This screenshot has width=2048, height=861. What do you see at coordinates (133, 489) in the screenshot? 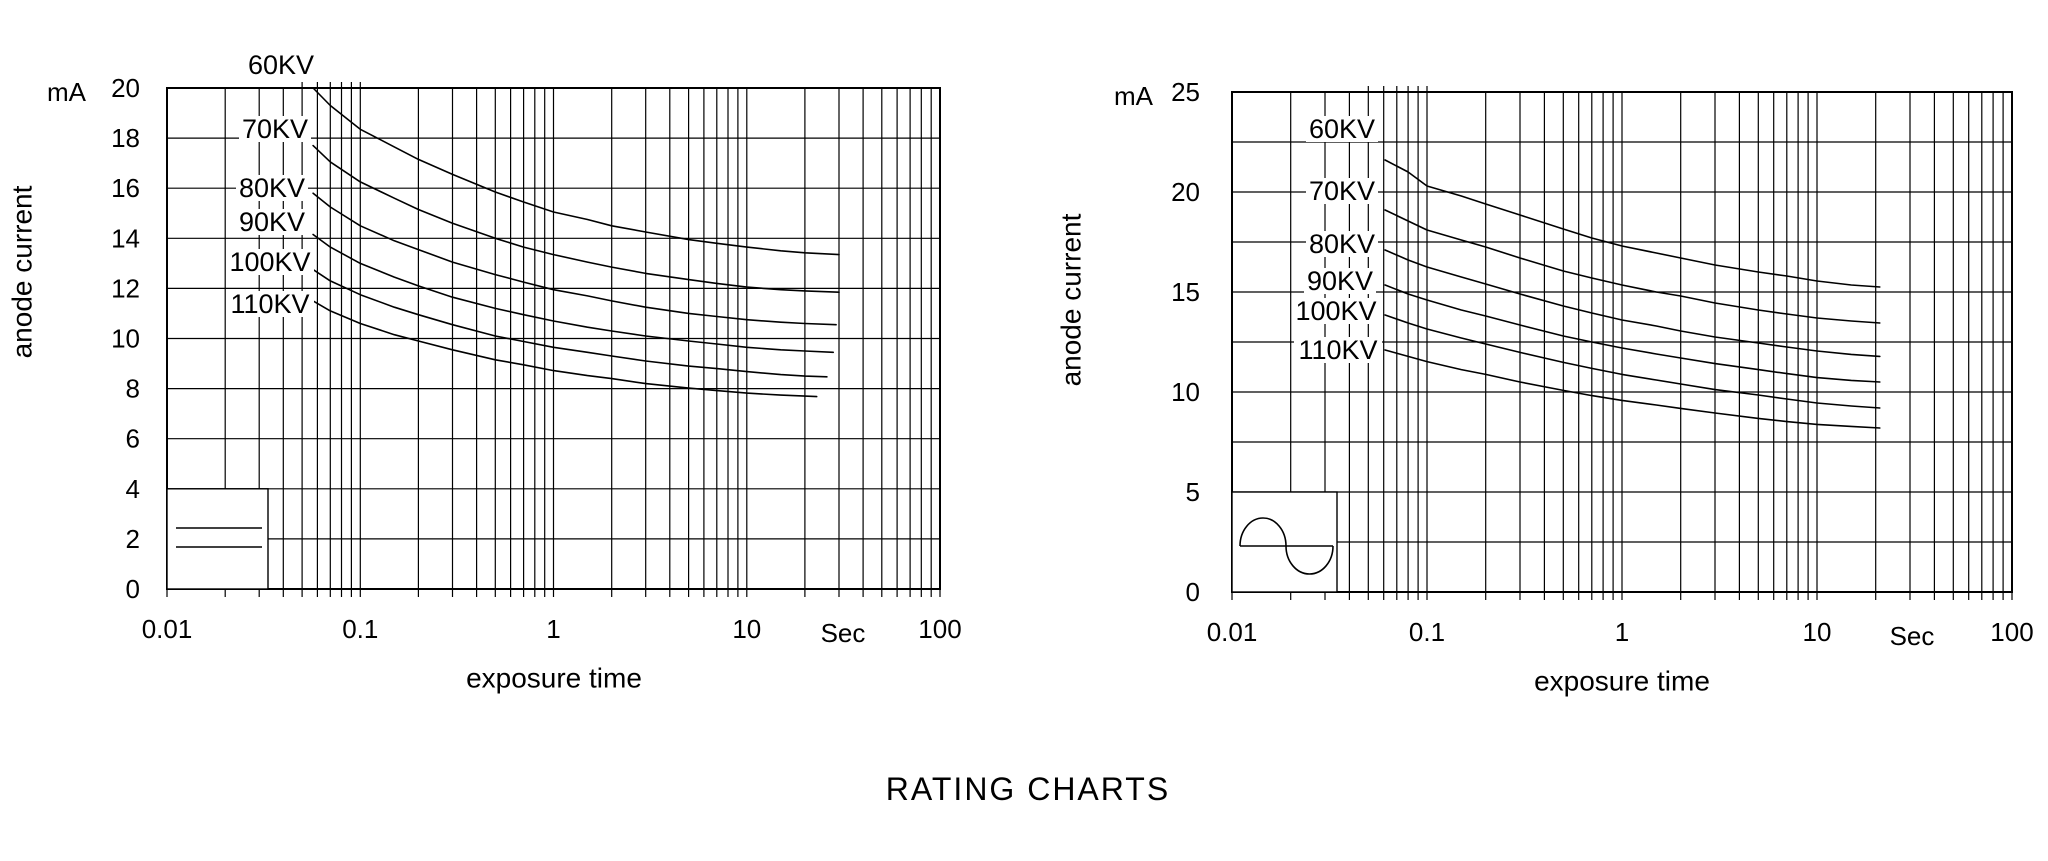
I see `y-tick-label: 4` at bounding box center [133, 489].